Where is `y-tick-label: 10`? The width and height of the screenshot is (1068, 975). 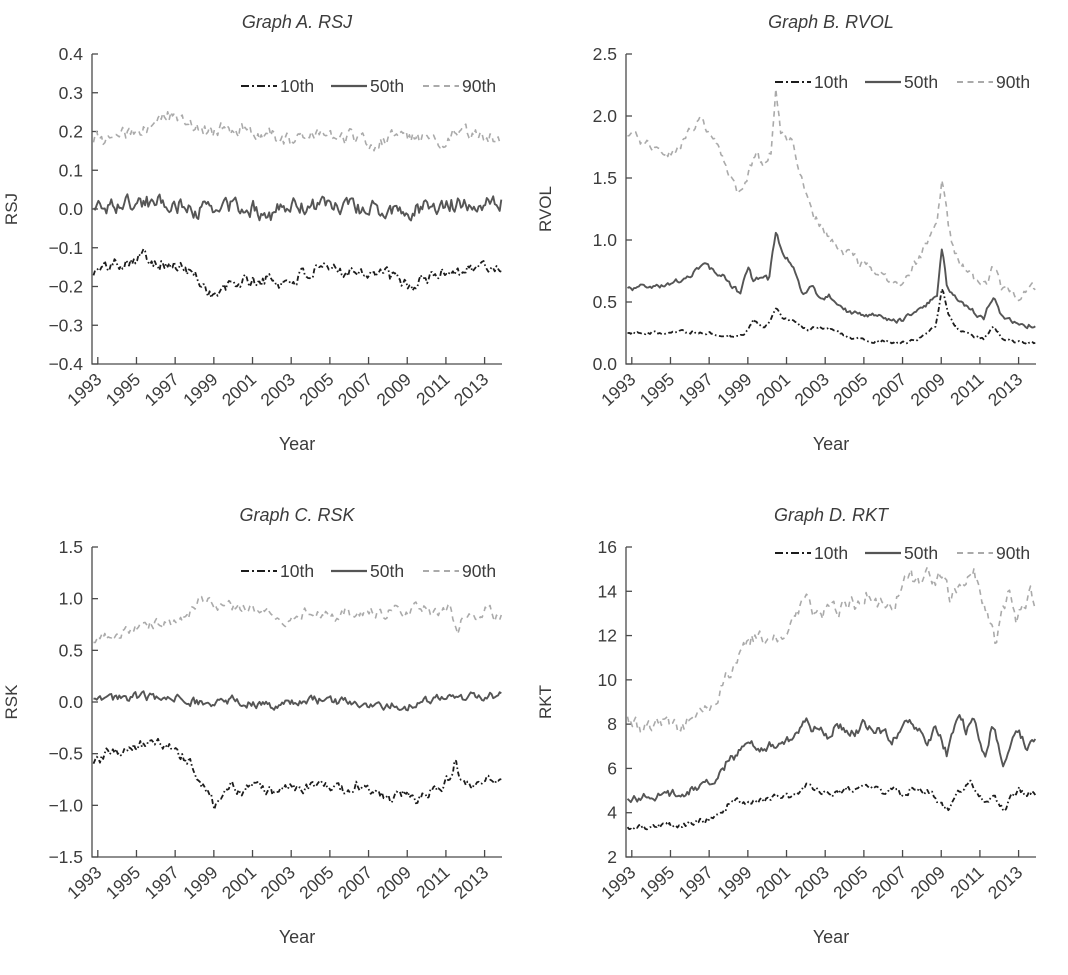 y-tick-label: 10 is located at coordinates (608, 680).